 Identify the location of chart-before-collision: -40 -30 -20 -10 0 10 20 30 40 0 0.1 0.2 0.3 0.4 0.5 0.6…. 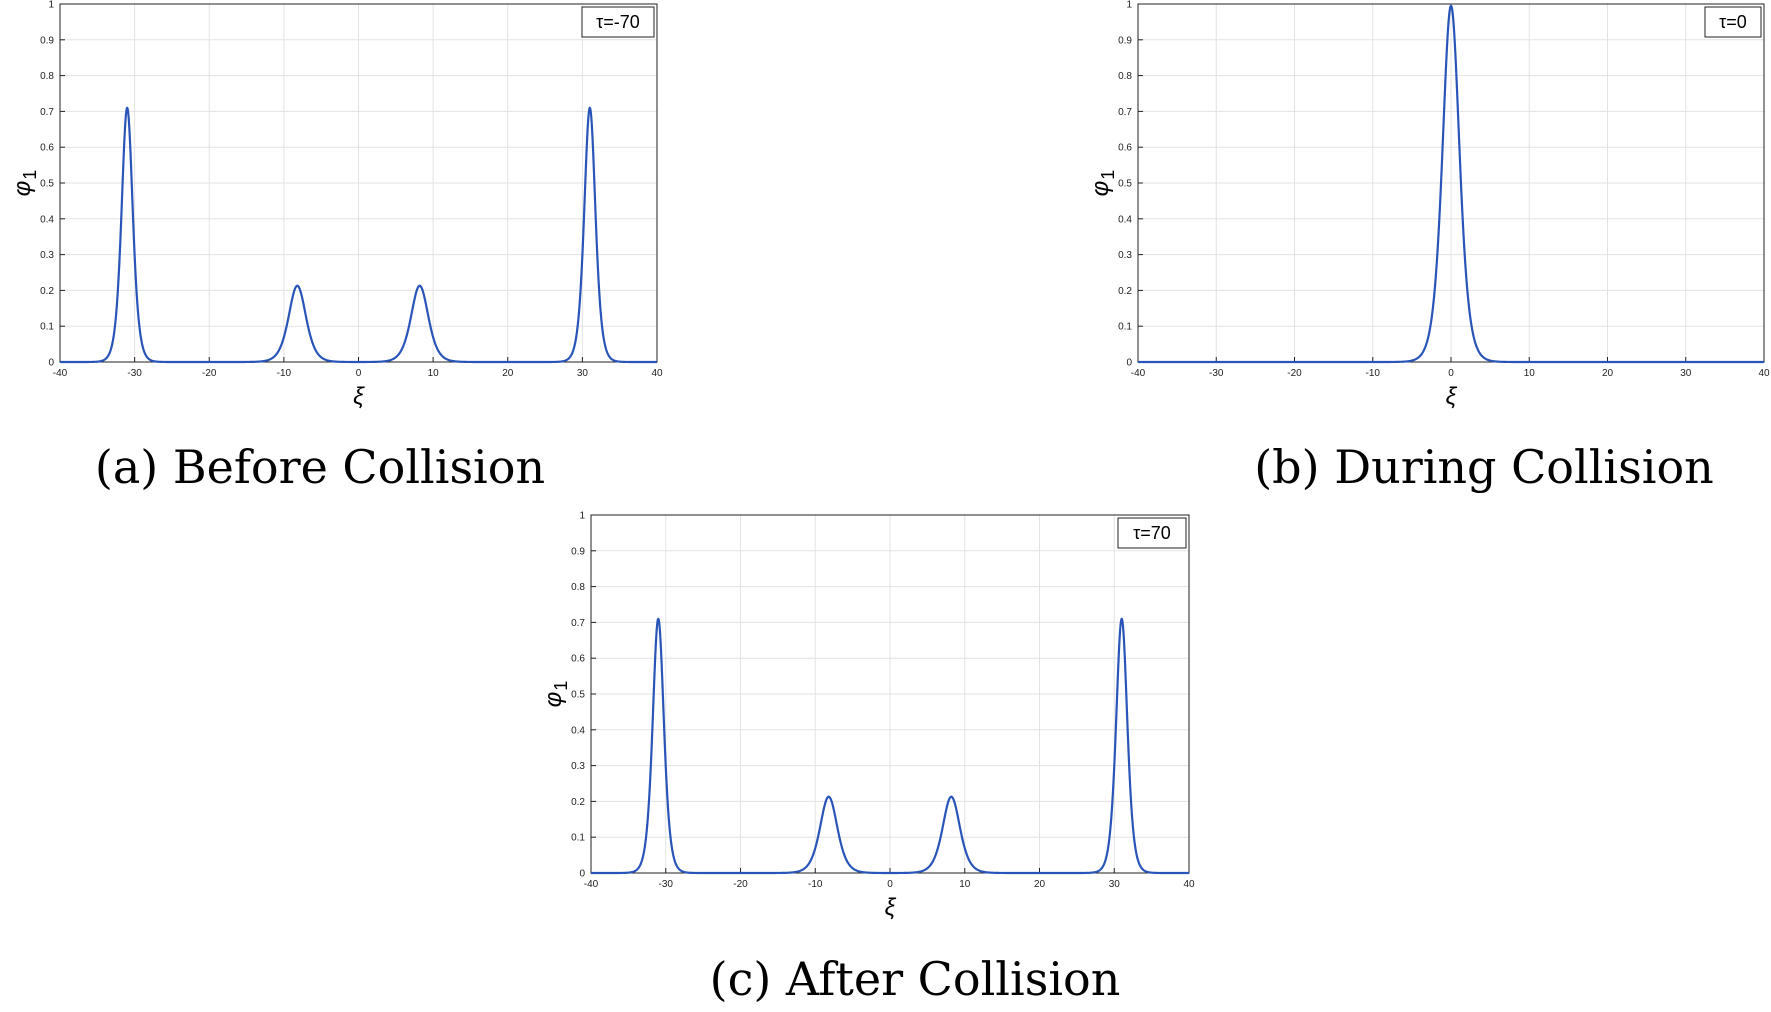
(336, 205).